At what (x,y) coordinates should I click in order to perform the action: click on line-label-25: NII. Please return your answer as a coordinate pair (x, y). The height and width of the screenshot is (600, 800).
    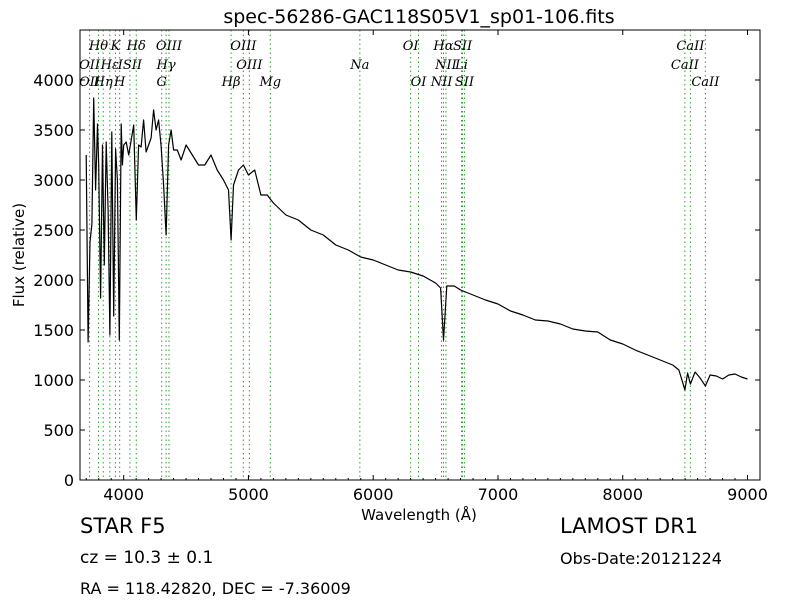
    Looking at the image, I should click on (442, 82).